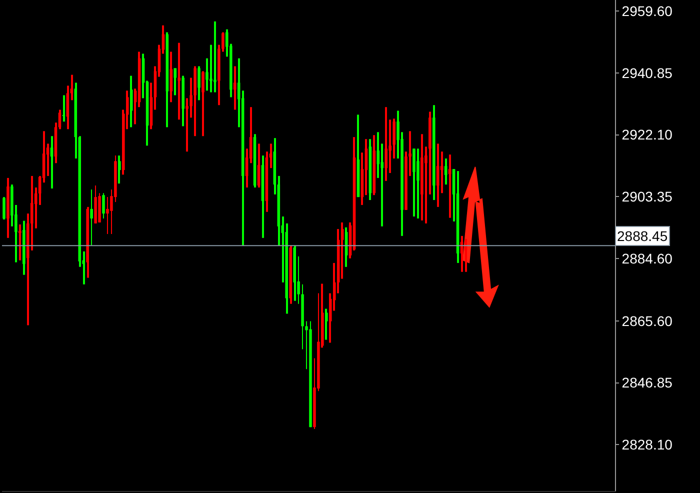 This screenshot has height=493, width=700. What do you see at coordinates (647, 11) in the screenshot?
I see `y-tick-label: 2959.60` at bounding box center [647, 11].